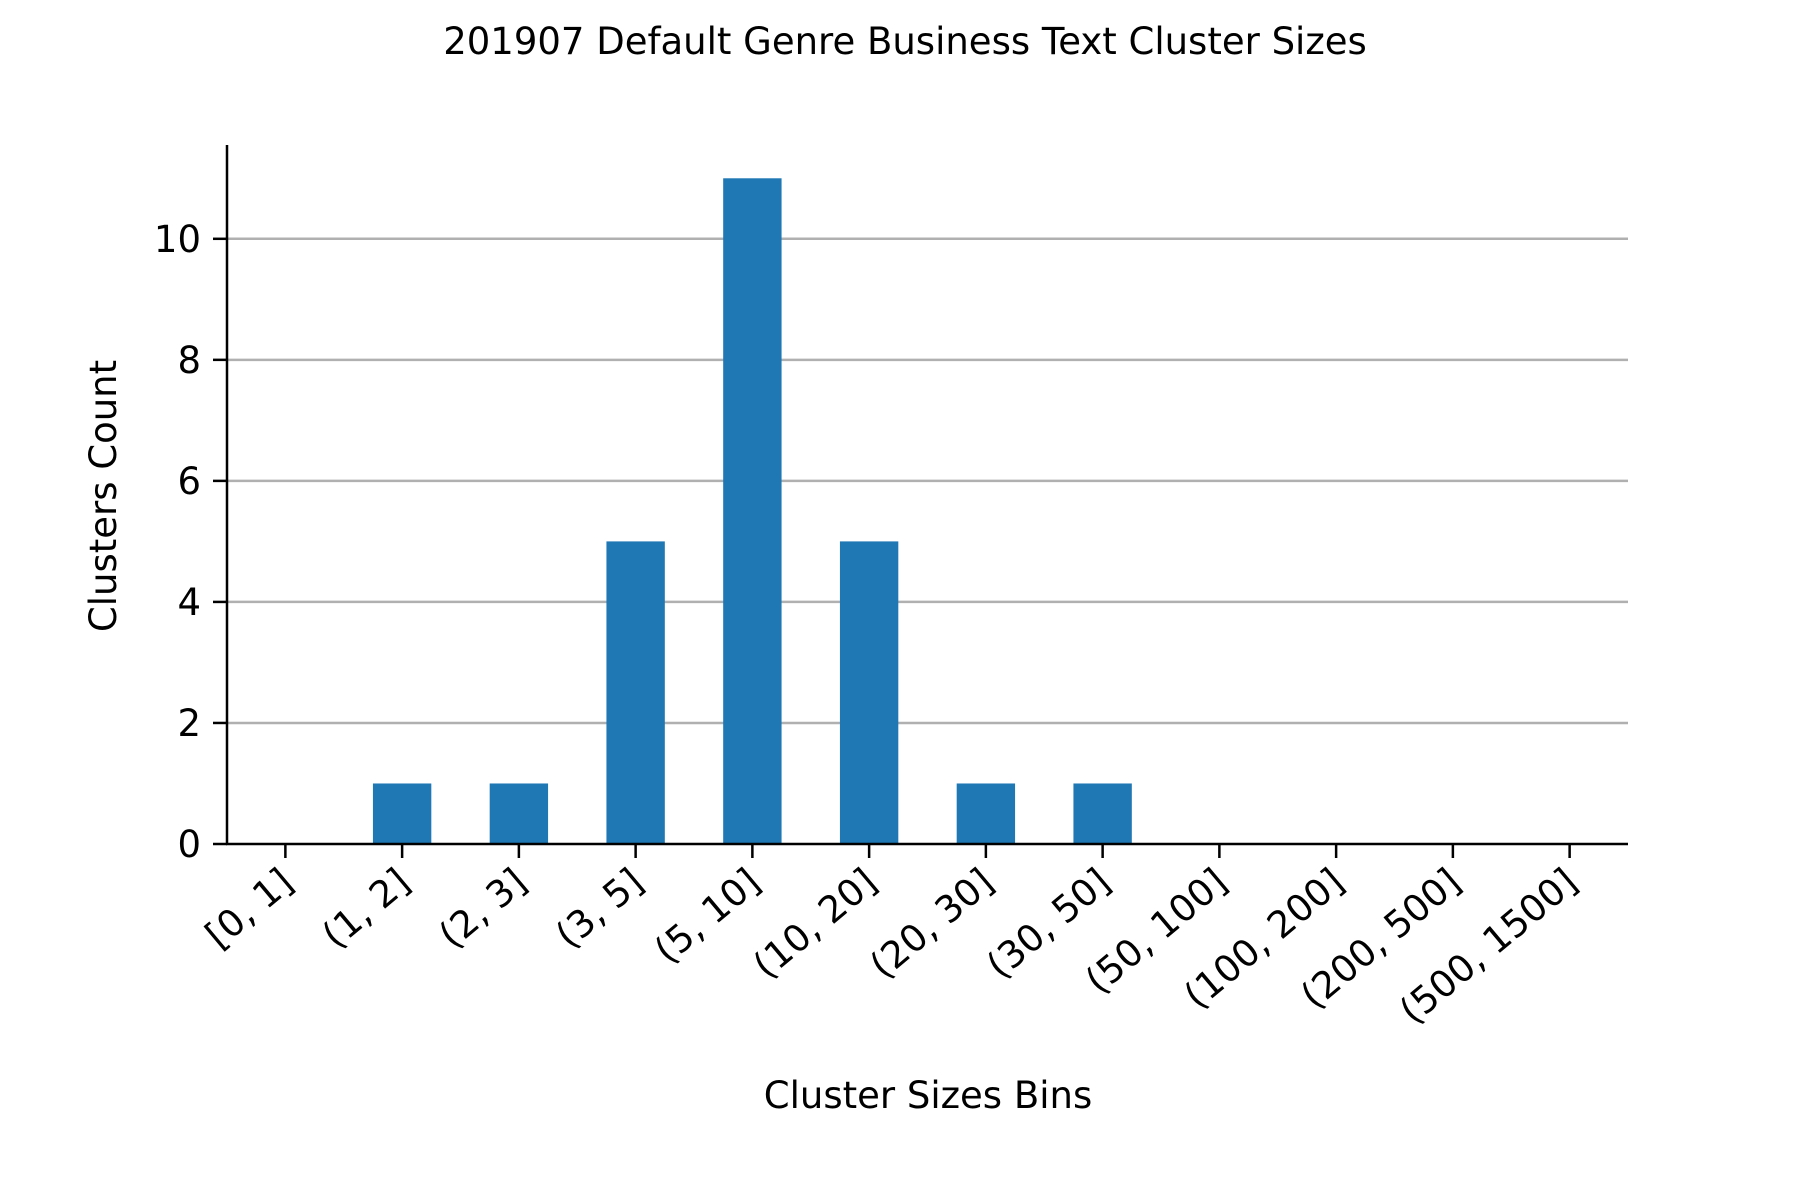  I want to click on y-tick-label-4: 8, so click(189, 360).